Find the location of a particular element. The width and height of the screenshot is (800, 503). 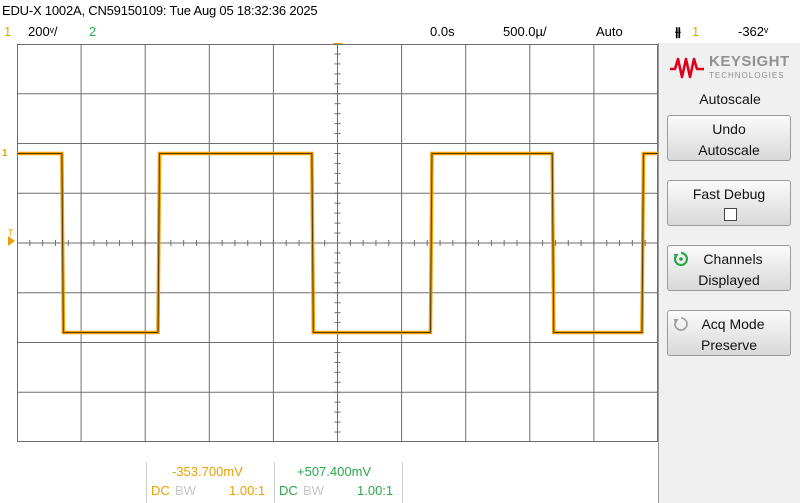

time-delay: 0.0s is located at coordinates (442, 31).